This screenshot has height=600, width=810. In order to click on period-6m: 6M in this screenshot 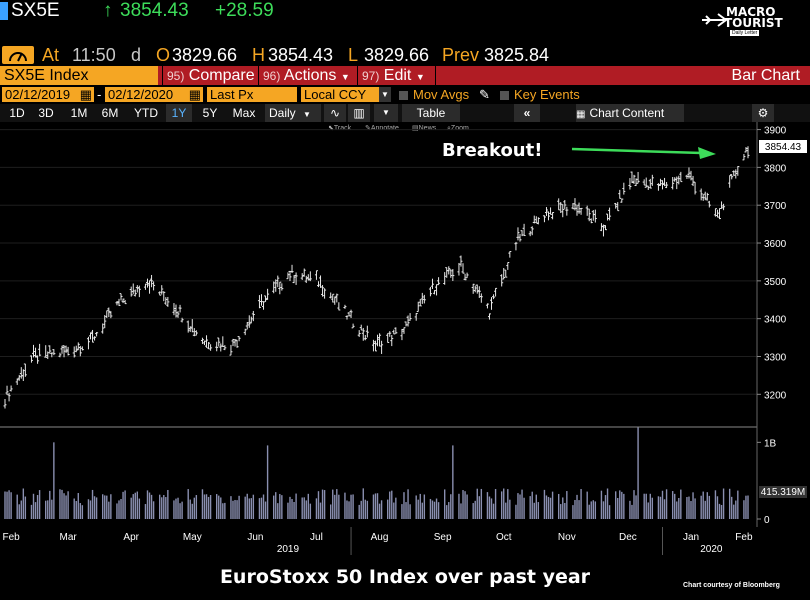, I will do `click(110, 113)`.